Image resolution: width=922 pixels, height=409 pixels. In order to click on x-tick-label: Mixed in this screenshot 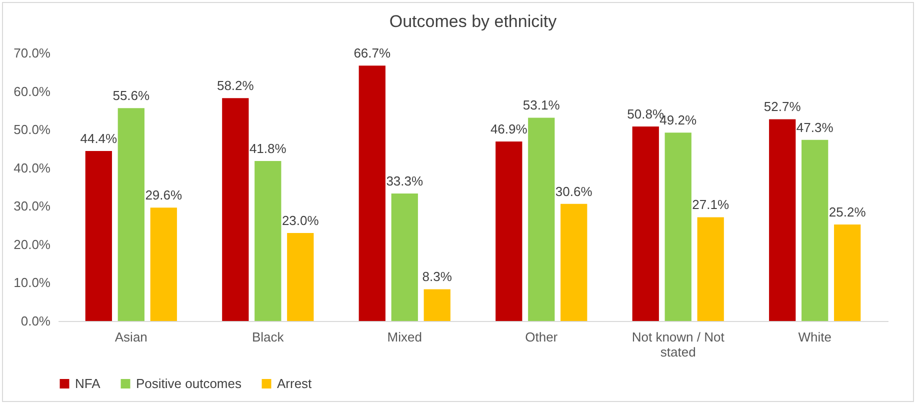, I will do `click(404, 337)`.